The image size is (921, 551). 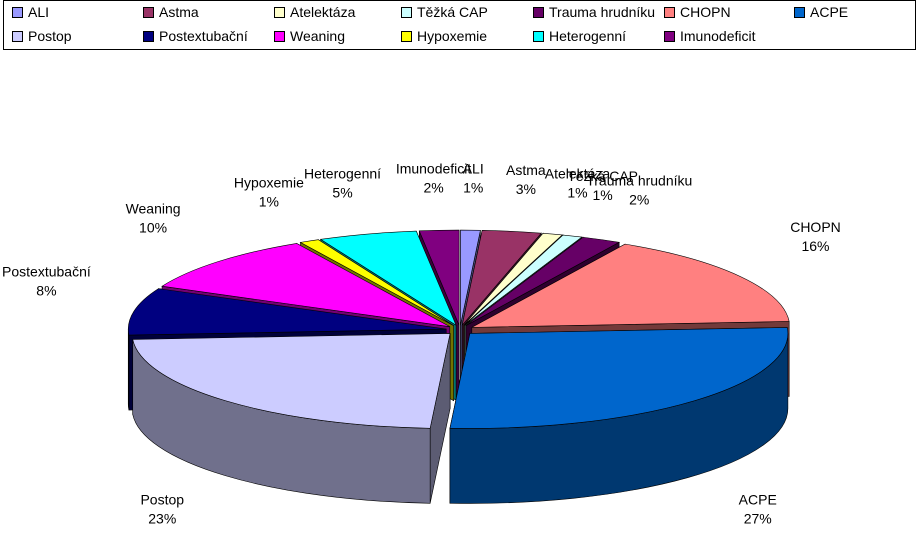 What do you see at coordinates (162, 499) in the screenshot?
I see `data-label-name: Postop` at bounding box center [162, 499].